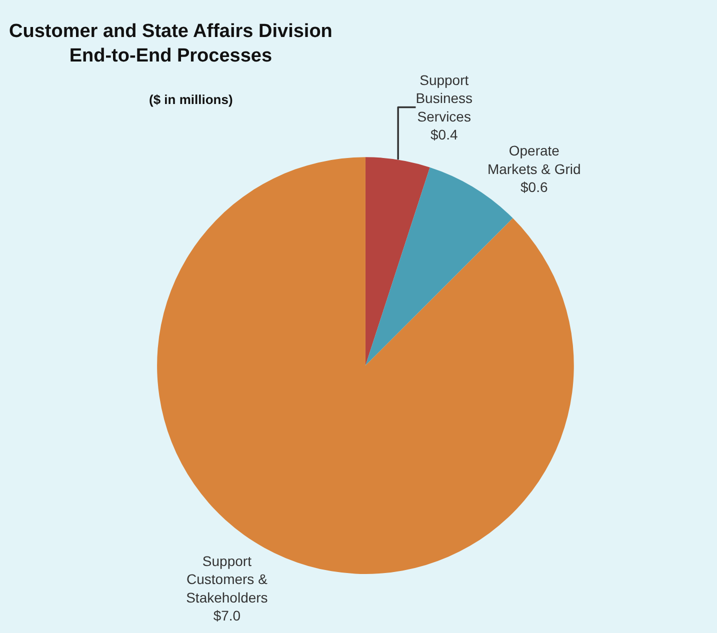  Describe the element at coordinates (534, 159) in the screenshot. I see `slice-label: Operate Markets & Grid` at that location.